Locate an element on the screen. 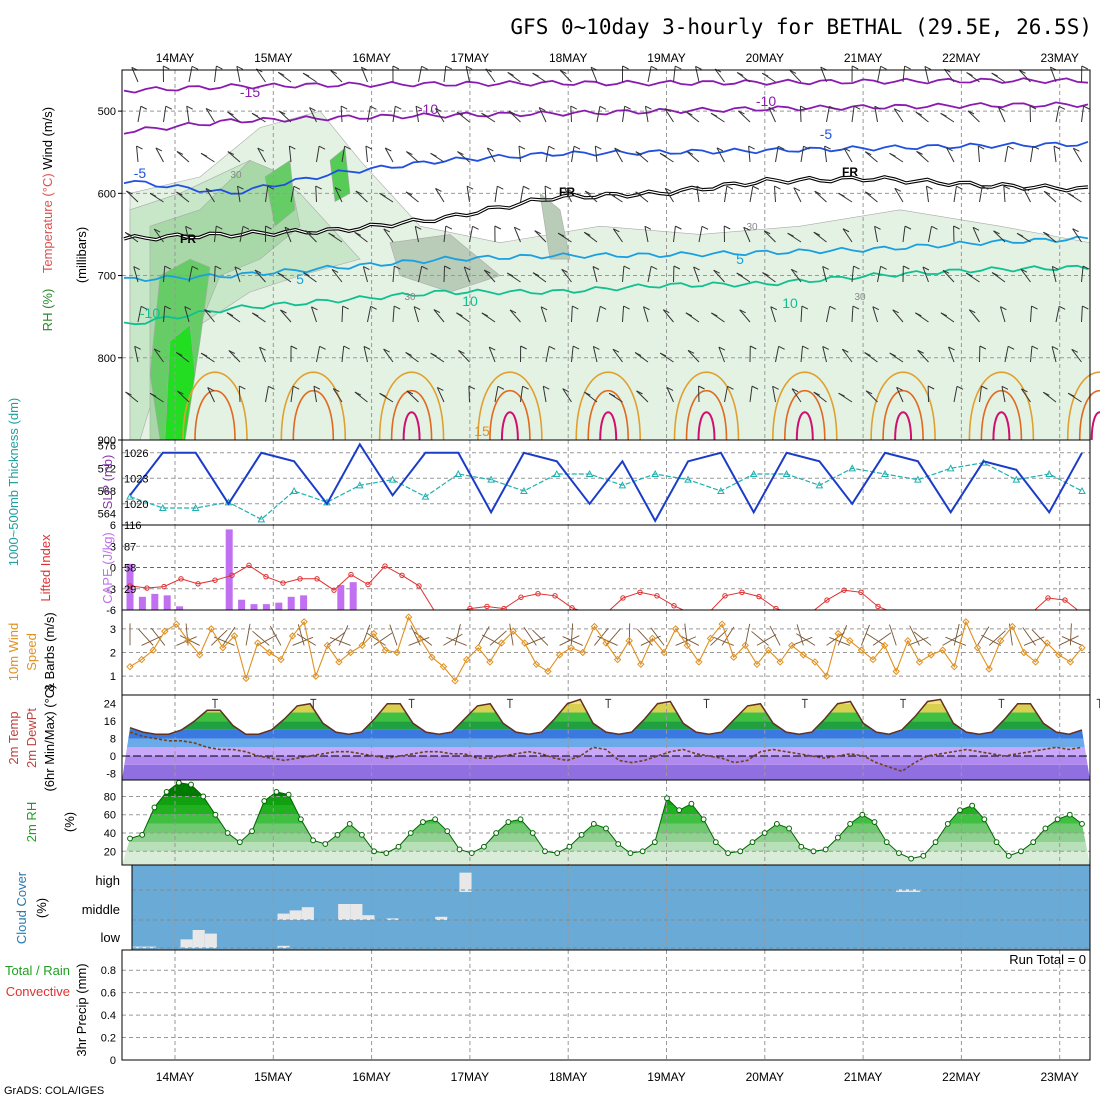 The width and height of the screenshot is (1100, 1100). li-tick-label: 3 is located at coordinates (113, 547).